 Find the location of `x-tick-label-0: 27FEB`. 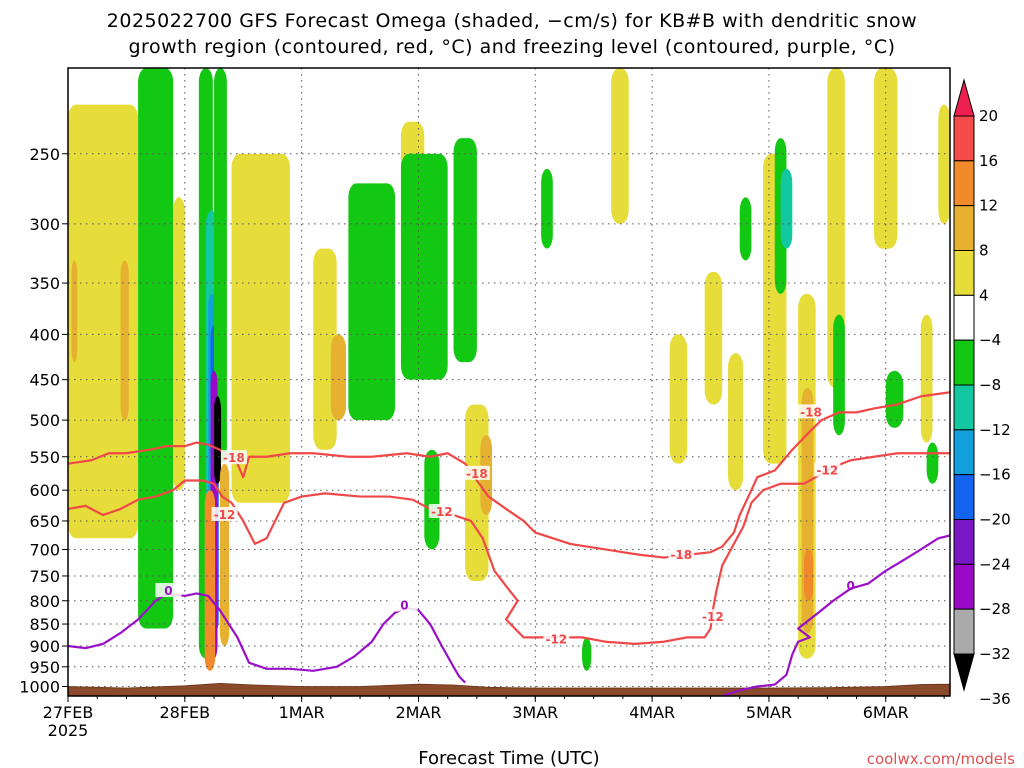

x-tick-label-0: 27FEB is located at coordinates (68, 712).